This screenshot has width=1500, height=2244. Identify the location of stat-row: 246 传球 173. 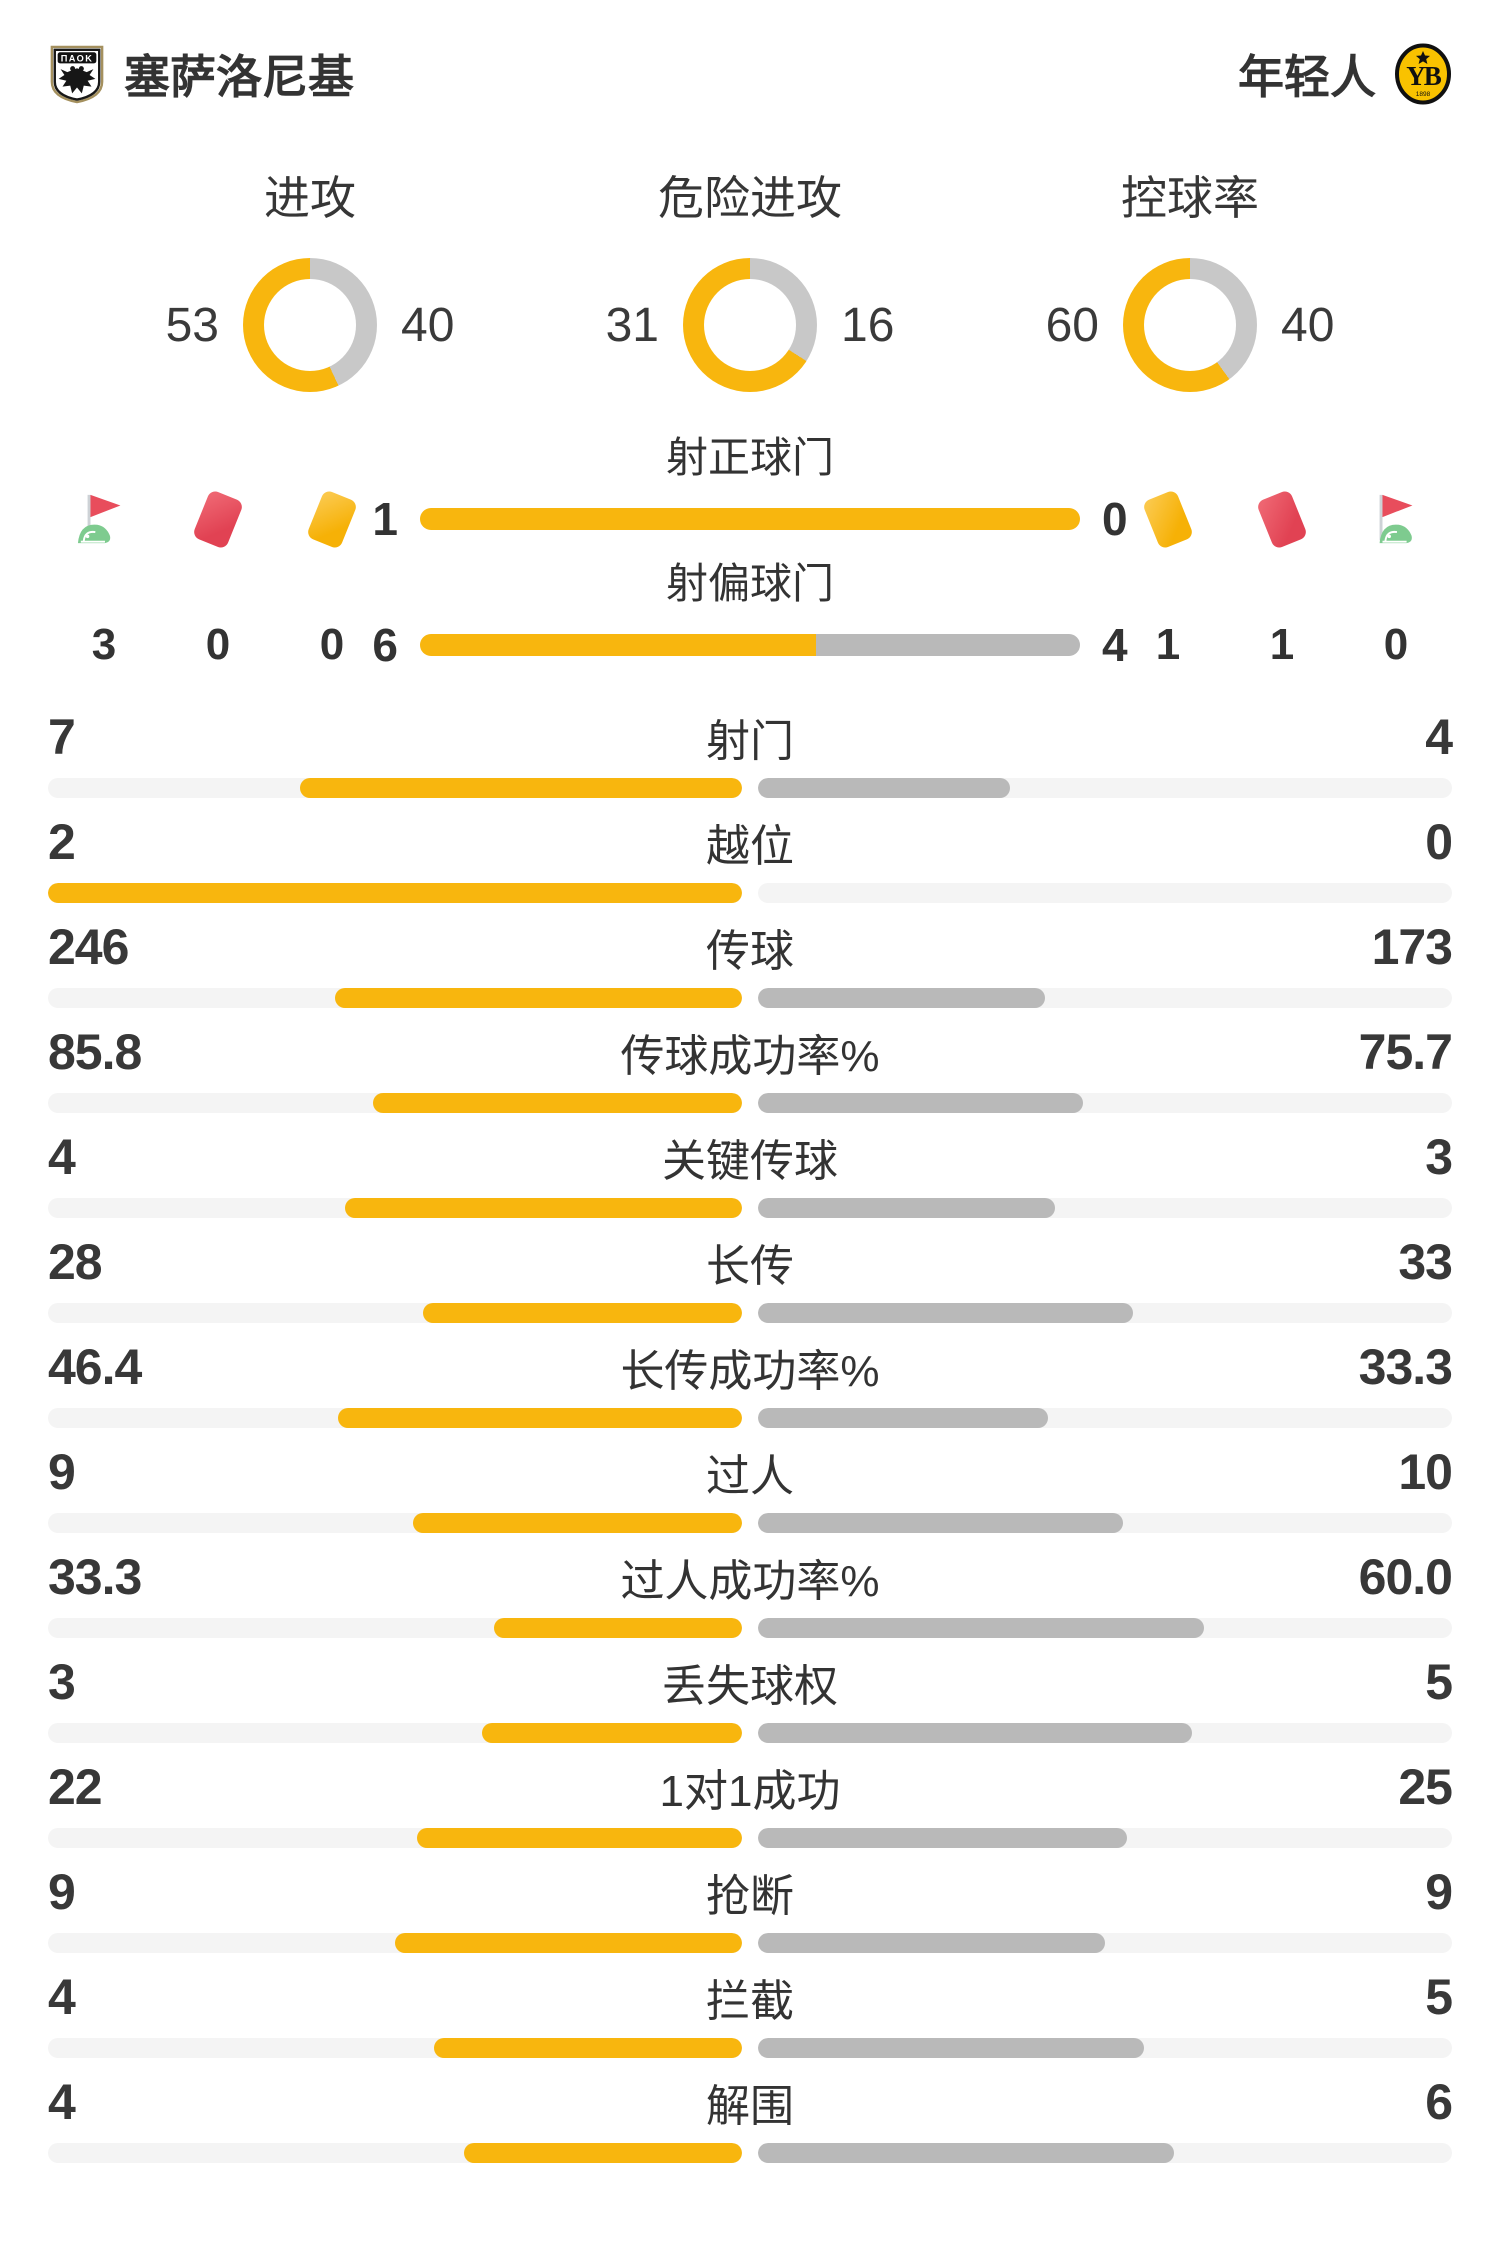
(750, 963).